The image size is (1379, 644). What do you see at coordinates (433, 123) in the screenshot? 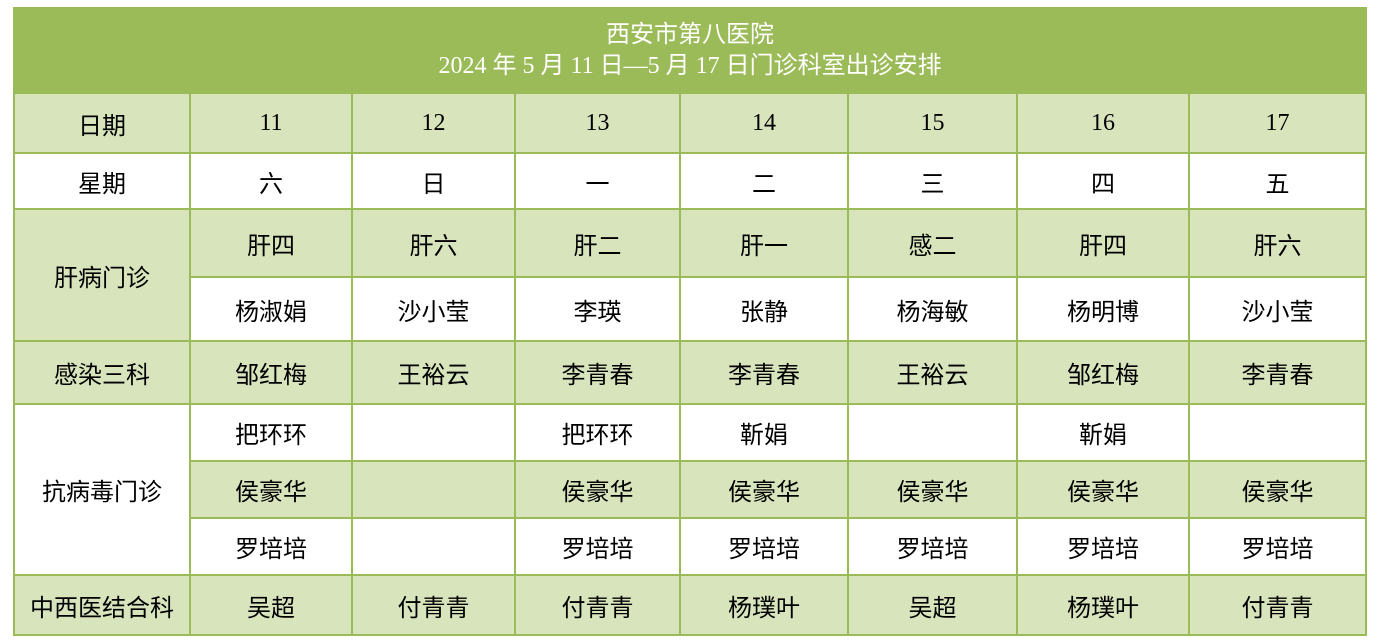
I see `date-cell: 12` at bounding box center [433, 123].